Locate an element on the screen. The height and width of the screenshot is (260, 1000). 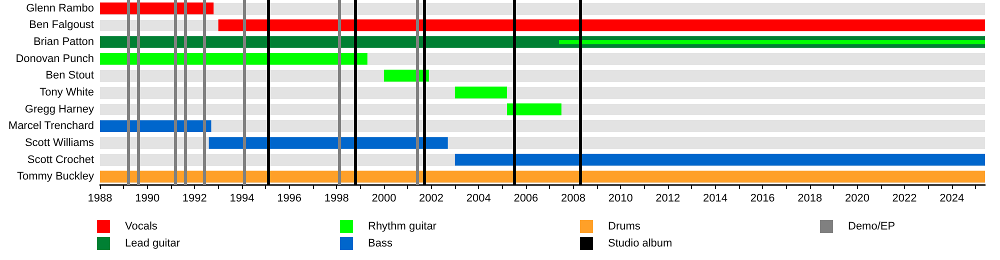
legend-label: Vocals is located at coordinates (141, 226).